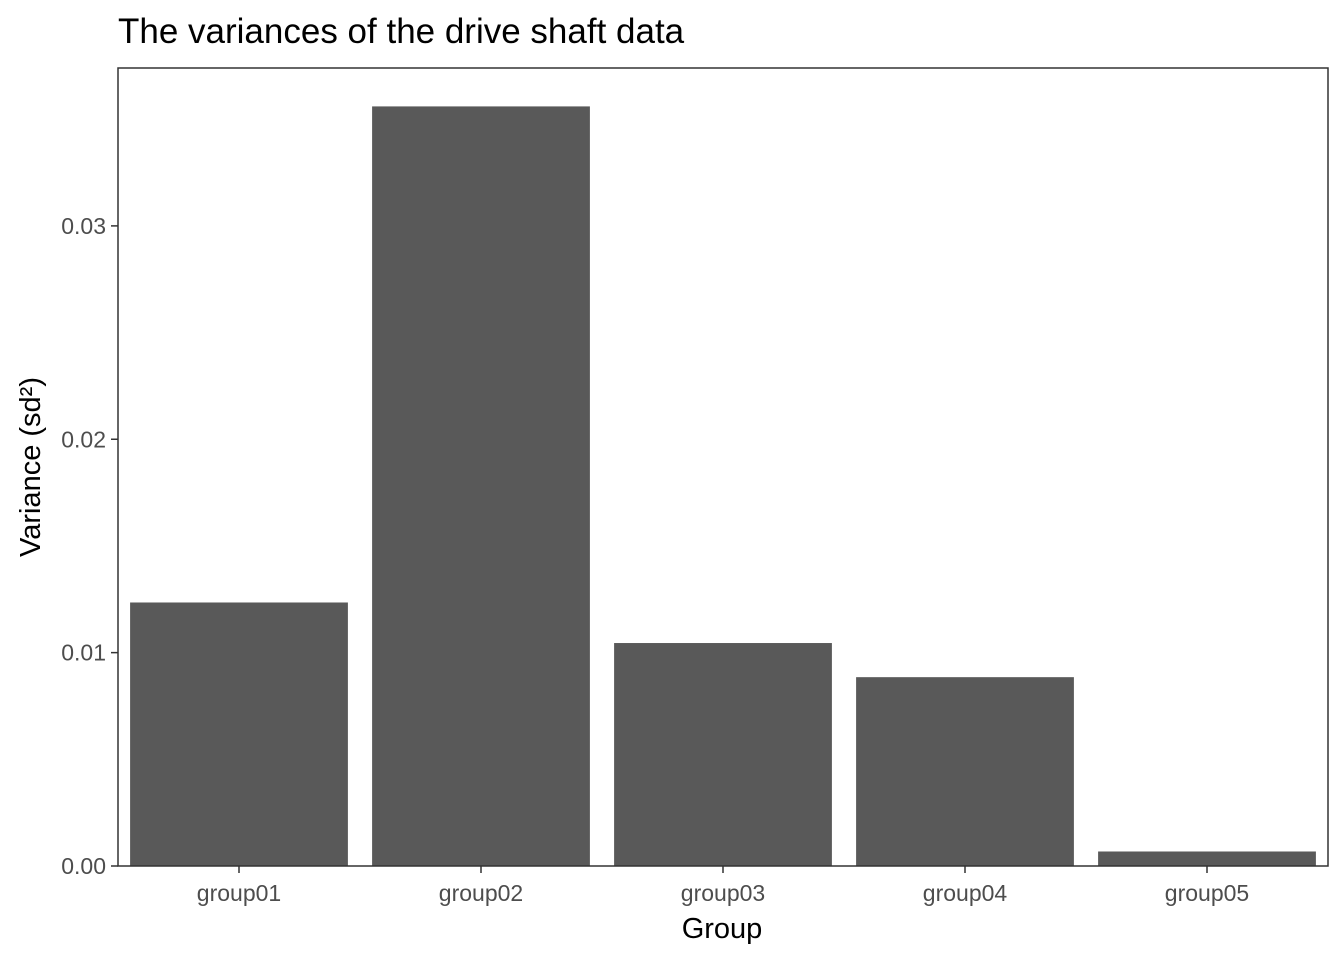 The width and height of the screenshot is (1344, 960). Describe the element at coordinates (89, 546) in the screenshot. I see `y-axis: 0.00 0.01 0.02 0.03` at that location.